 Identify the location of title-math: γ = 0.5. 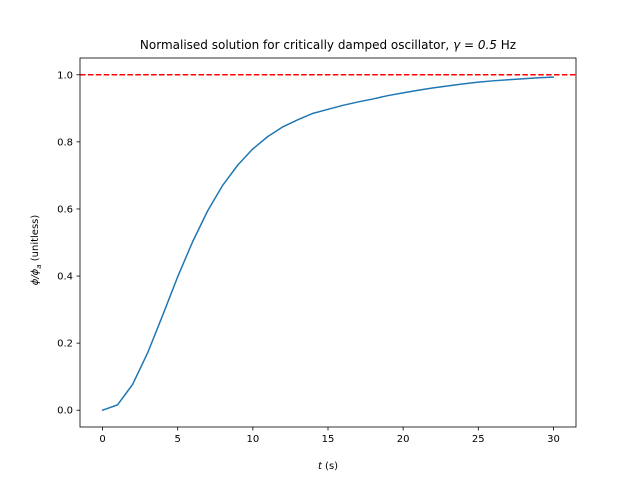
(475, 45).